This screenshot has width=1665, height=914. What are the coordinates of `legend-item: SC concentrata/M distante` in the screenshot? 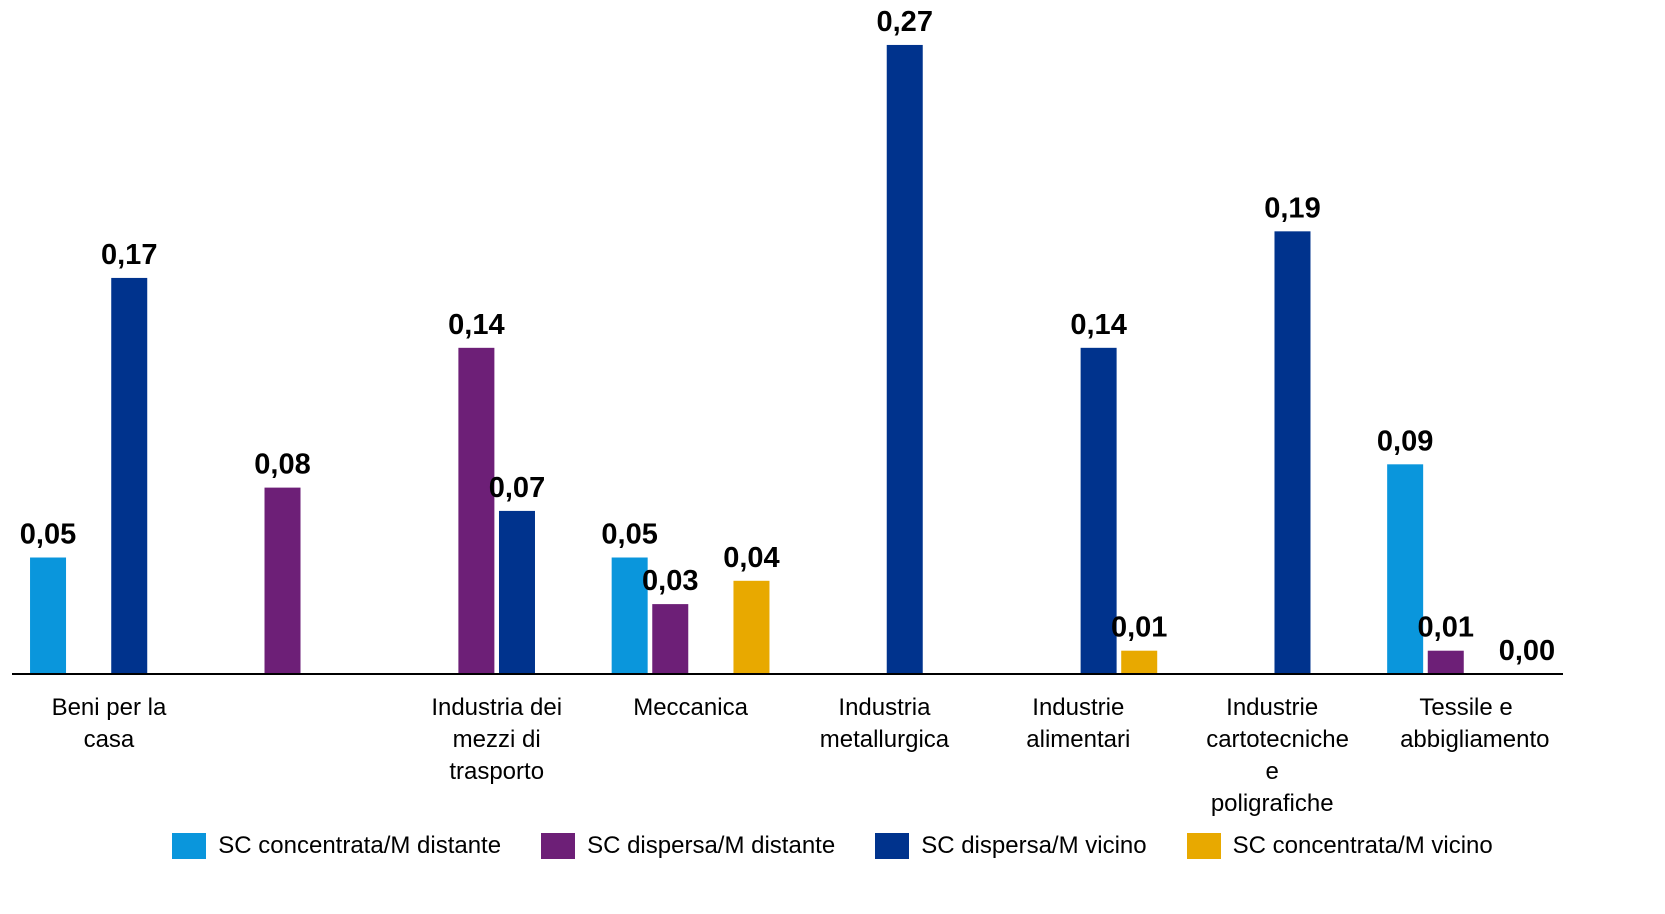 It's located at (336, 846).